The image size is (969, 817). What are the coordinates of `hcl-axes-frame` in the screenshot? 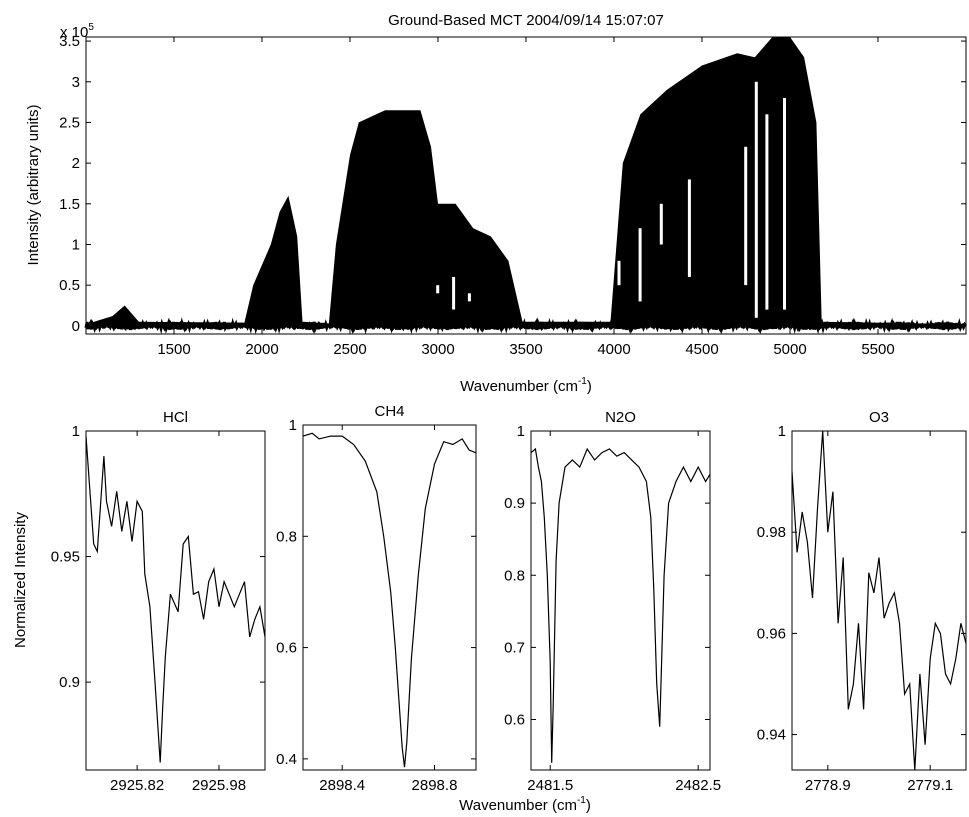 It's located at (175, 600).